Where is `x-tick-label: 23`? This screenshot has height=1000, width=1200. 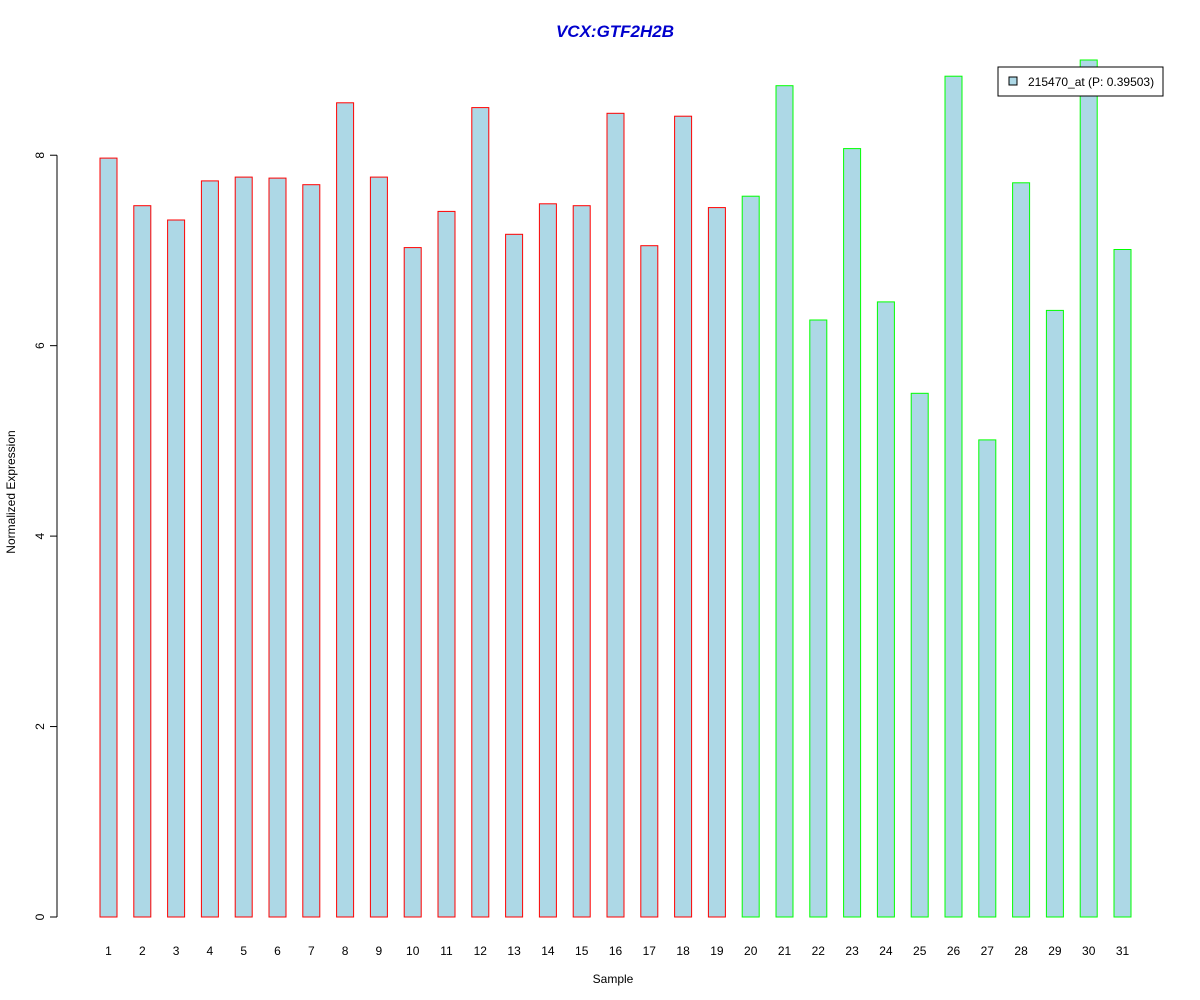
x-tick-label: 23 is located at coordinates (852, 951).